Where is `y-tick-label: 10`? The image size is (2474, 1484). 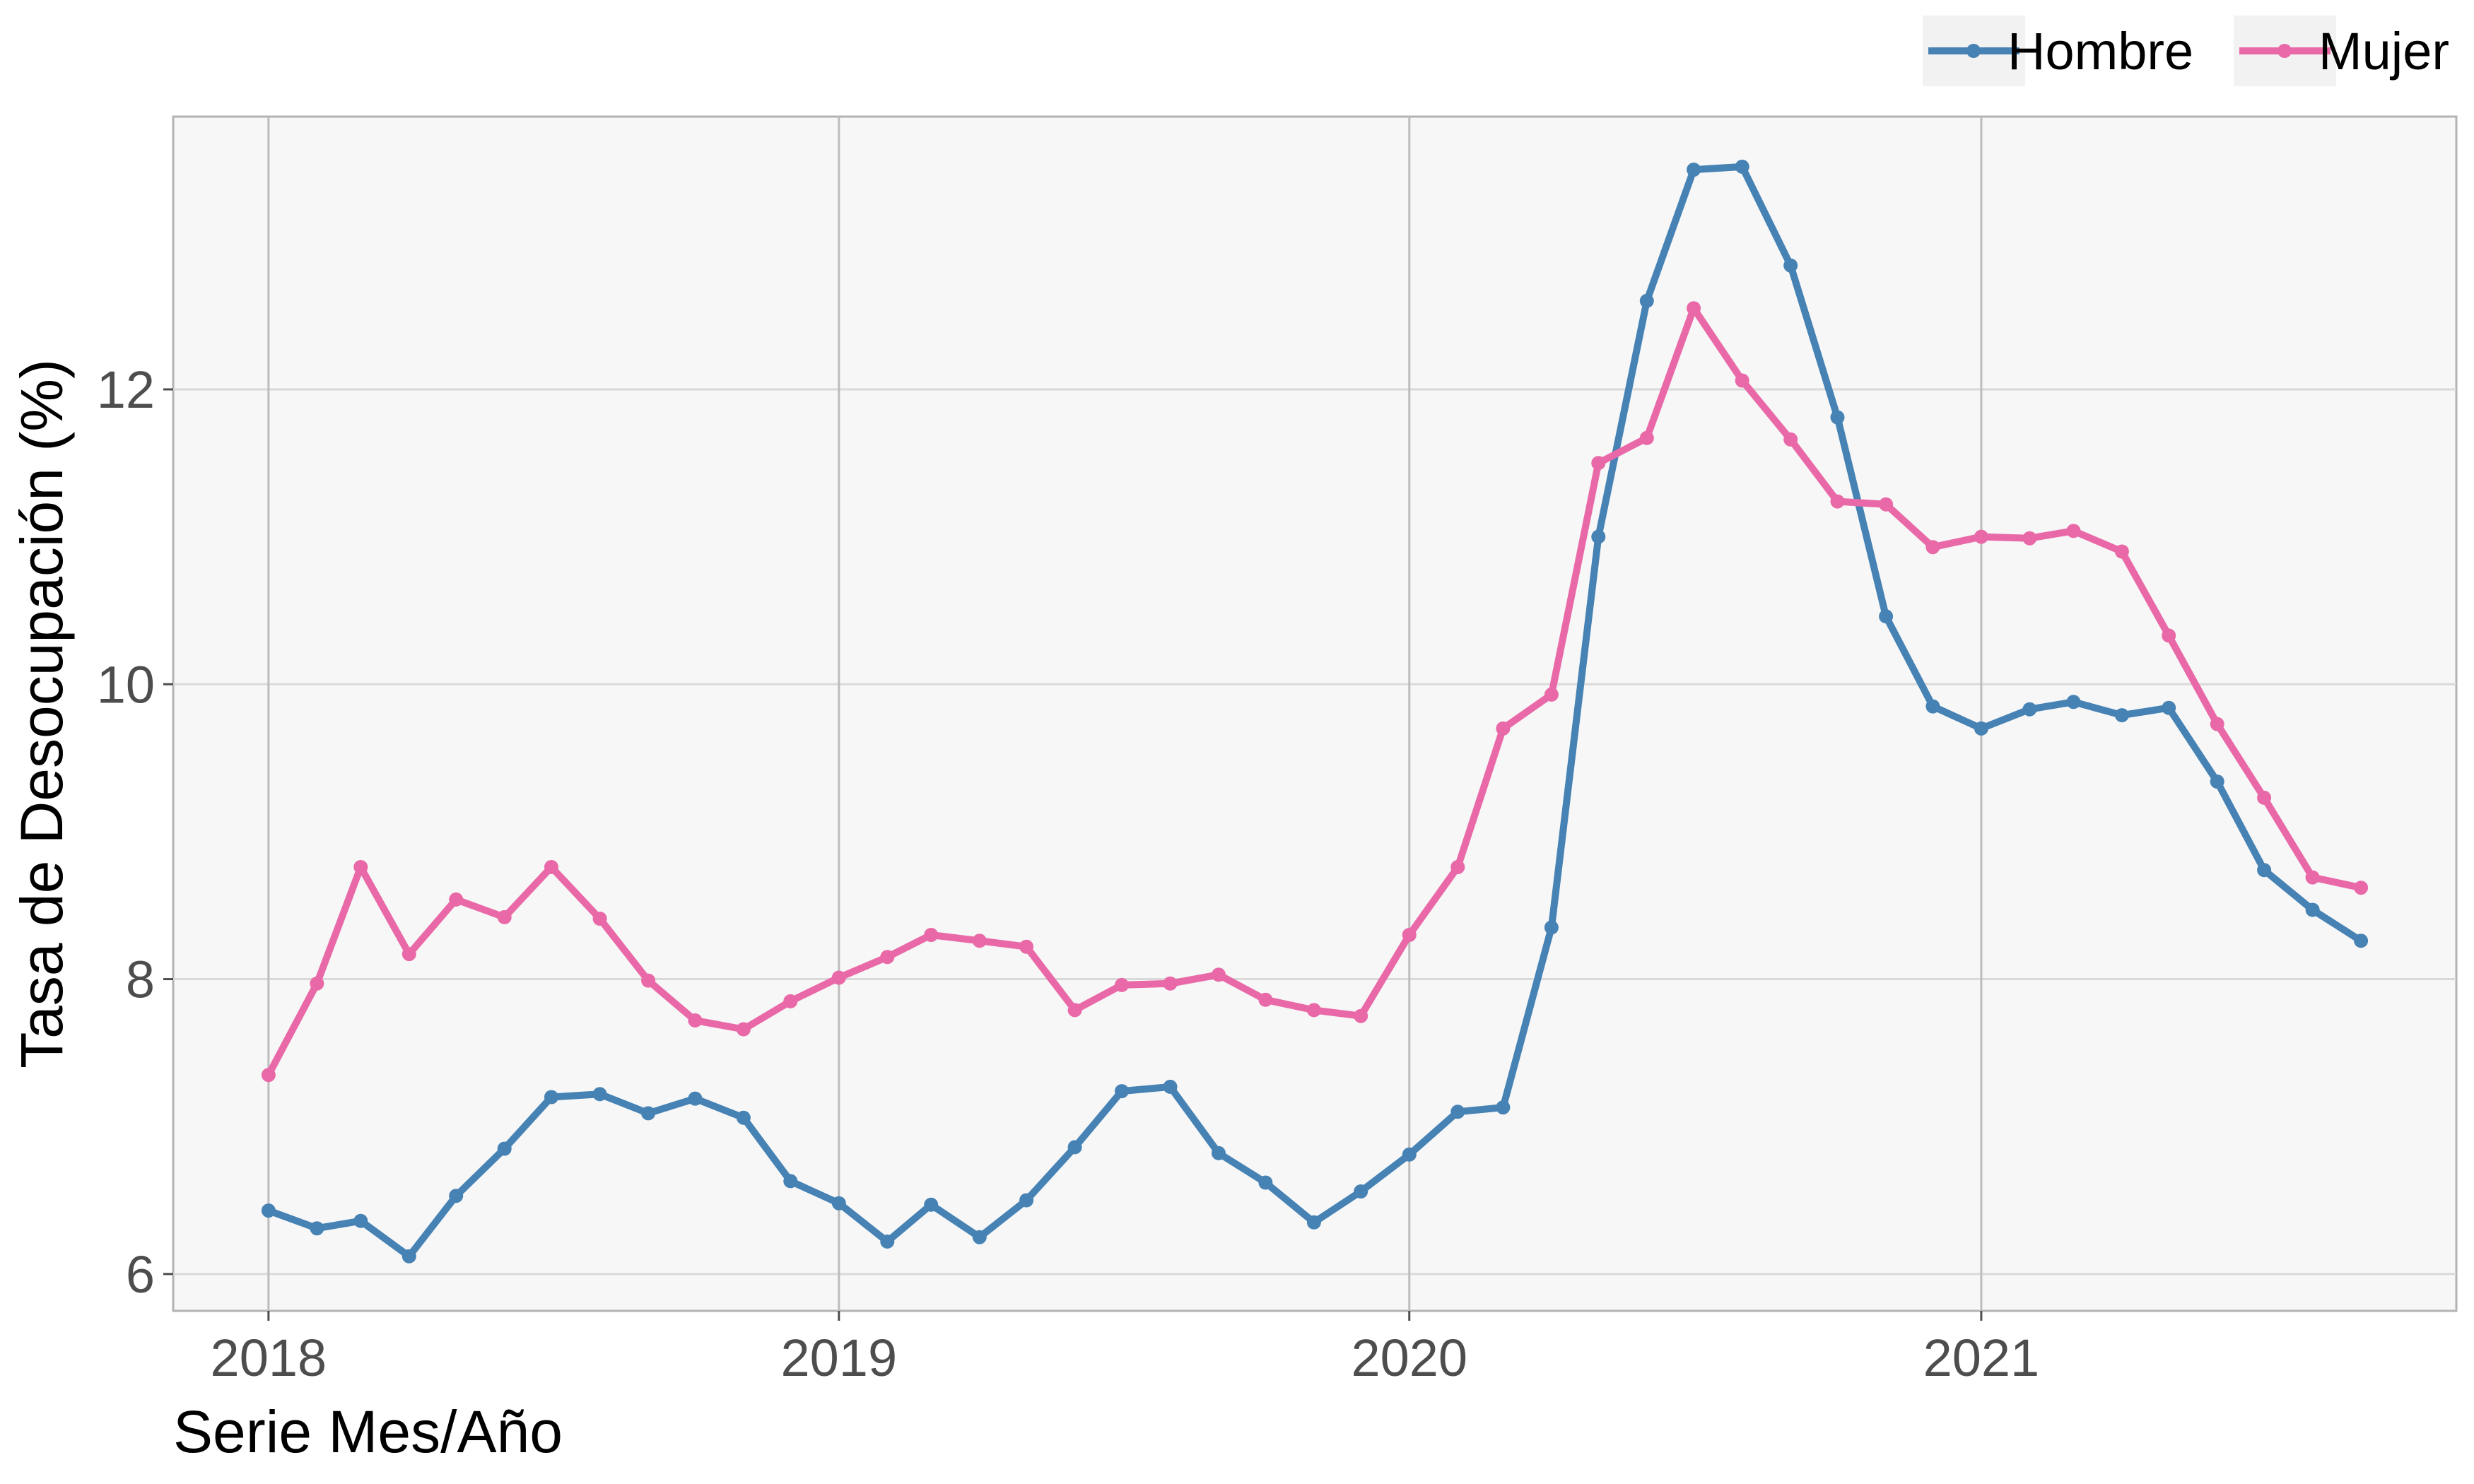 y-tick-label: 10 is located at coordinates (126, 684).